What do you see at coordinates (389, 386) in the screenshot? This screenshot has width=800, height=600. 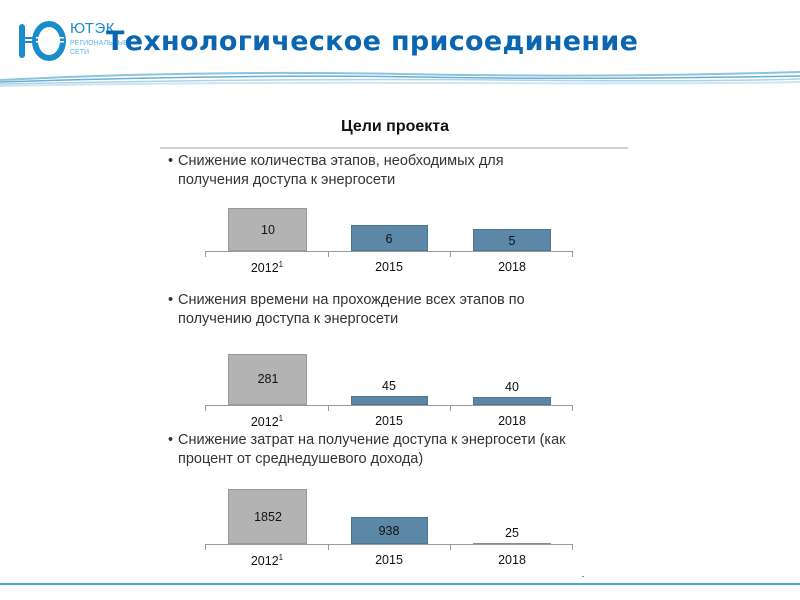 I see `bar-value: 45` at bounding box center [389, 386].